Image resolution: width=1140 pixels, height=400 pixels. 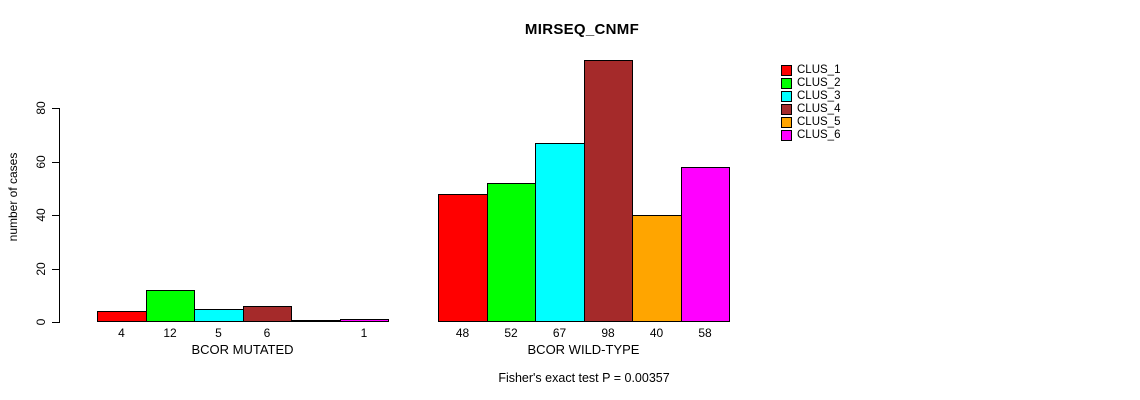 What do you see at coordinates (705, 244) in the screenshot?
I see `bar-clus-6-bcor-wild-type` at bounding box center [705, 244].